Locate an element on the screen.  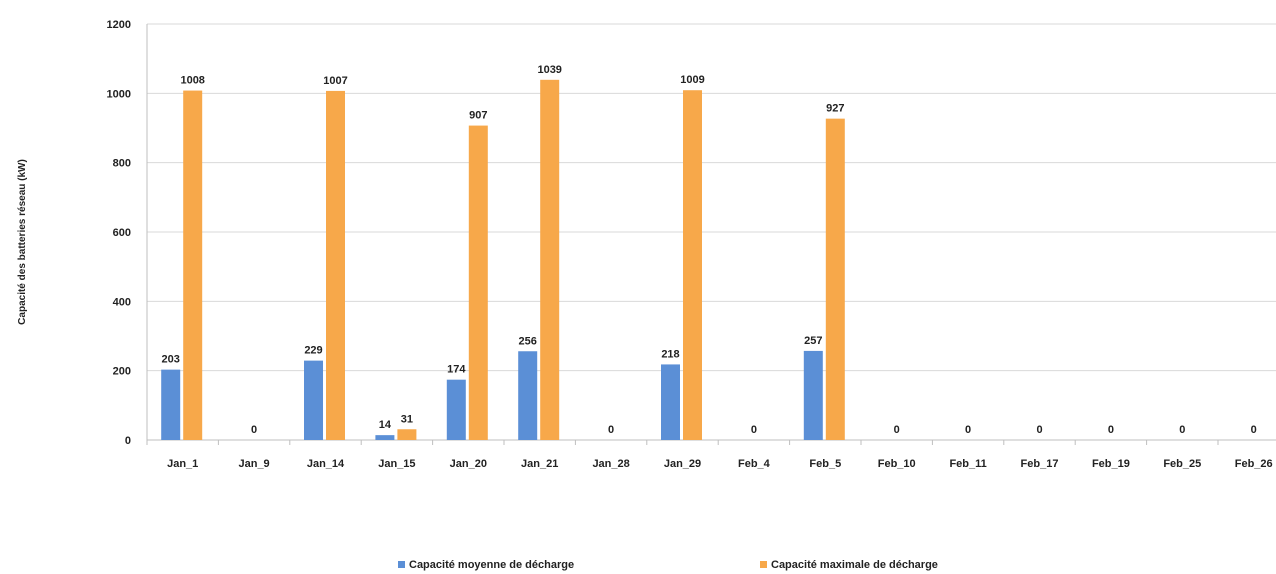
x-tick-label: Jan_9 is located at coordinates (253, 464).